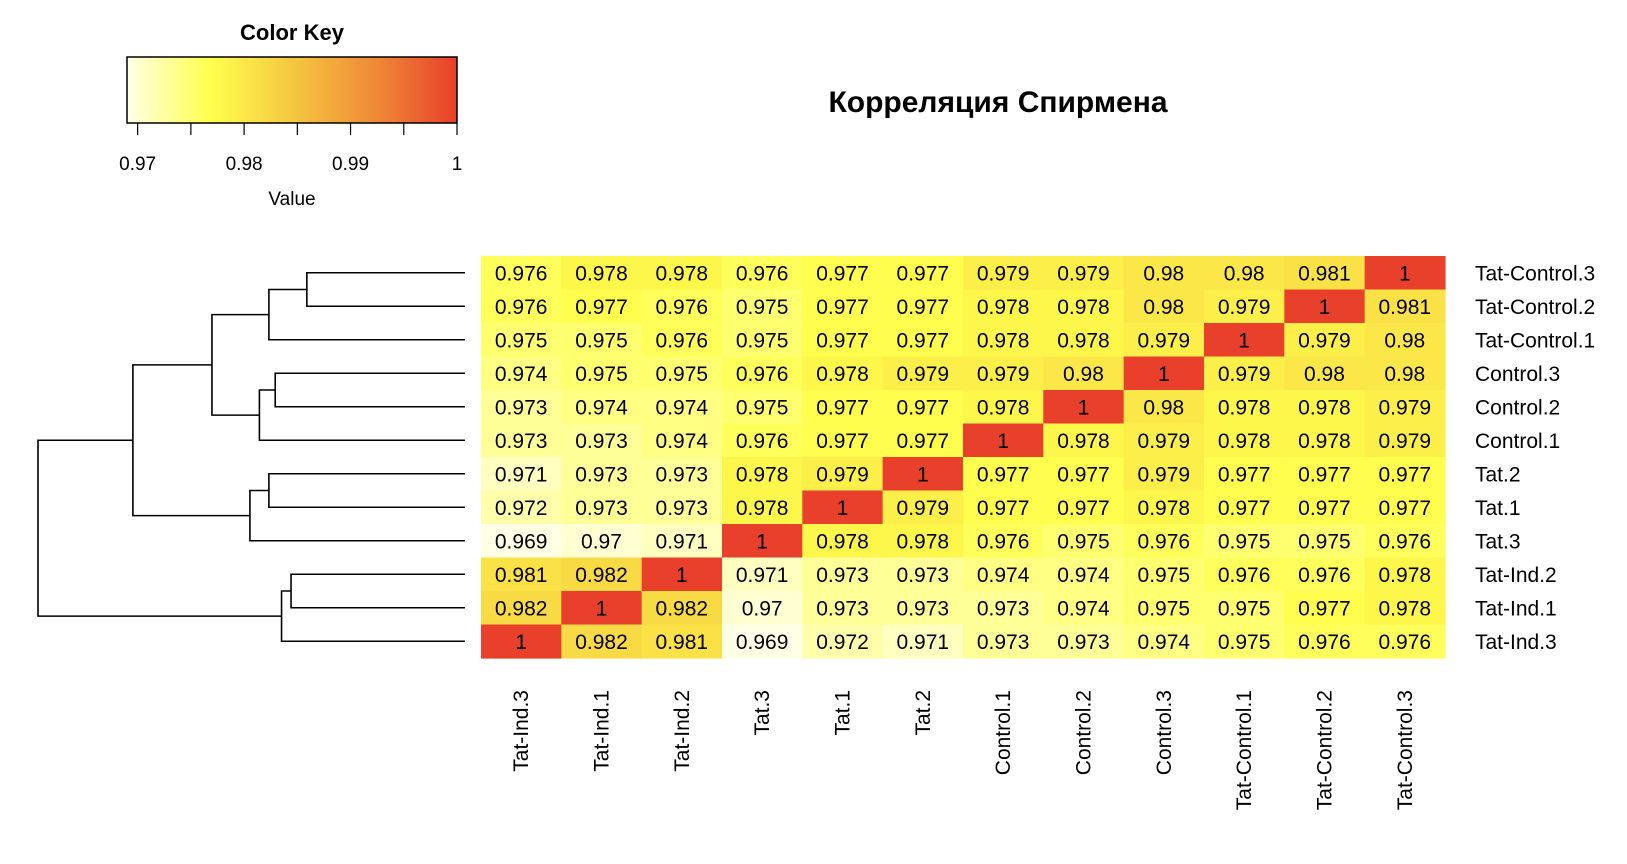 The height and width of the screenshot is (864, 1627). I want to click on row-label: Tat.1, so click(1498, 508).